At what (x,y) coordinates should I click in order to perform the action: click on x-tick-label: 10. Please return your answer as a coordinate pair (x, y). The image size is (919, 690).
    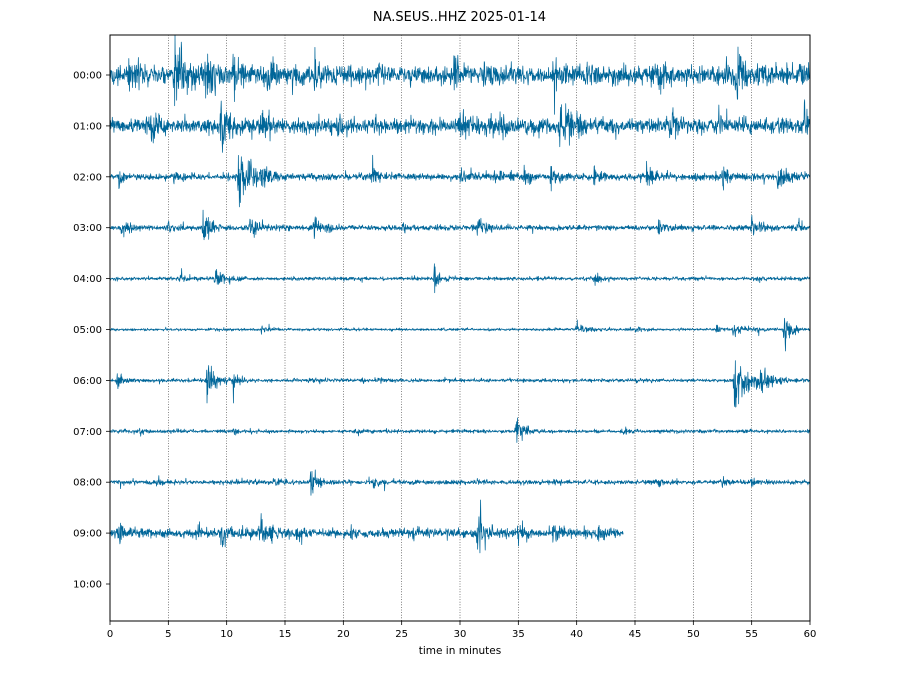
    Looking at the image, I should click on (226, 634).